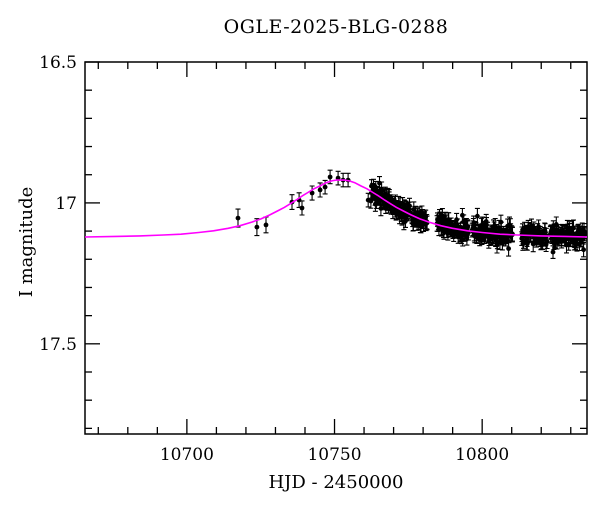  What do you see at coordinates (58, 345) in the screenshot?
I see `y-tick-label: 17.5` at bounding box center [58, 345].